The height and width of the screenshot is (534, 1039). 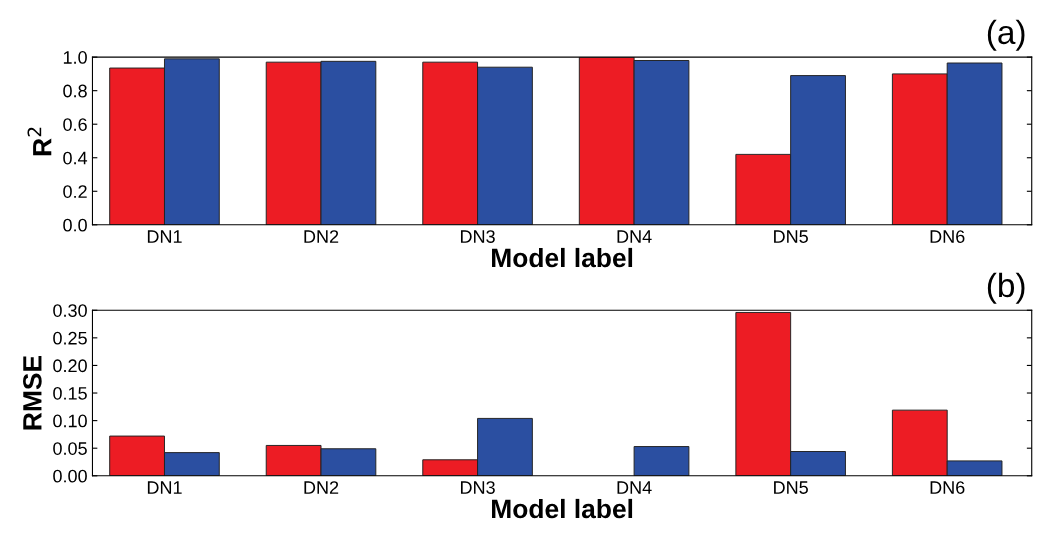 I want to click on y-tick-label: 0.15, so click(x=70, y=393).